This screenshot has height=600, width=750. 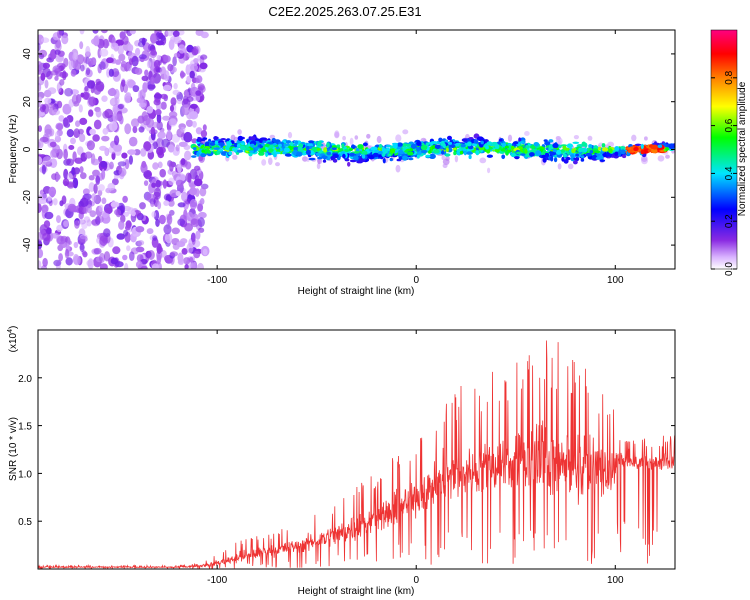 What do you see at coordinates (217, 580) in the screenshot?
I see `x-tick-label: -100` at bounding box center [217, 580].